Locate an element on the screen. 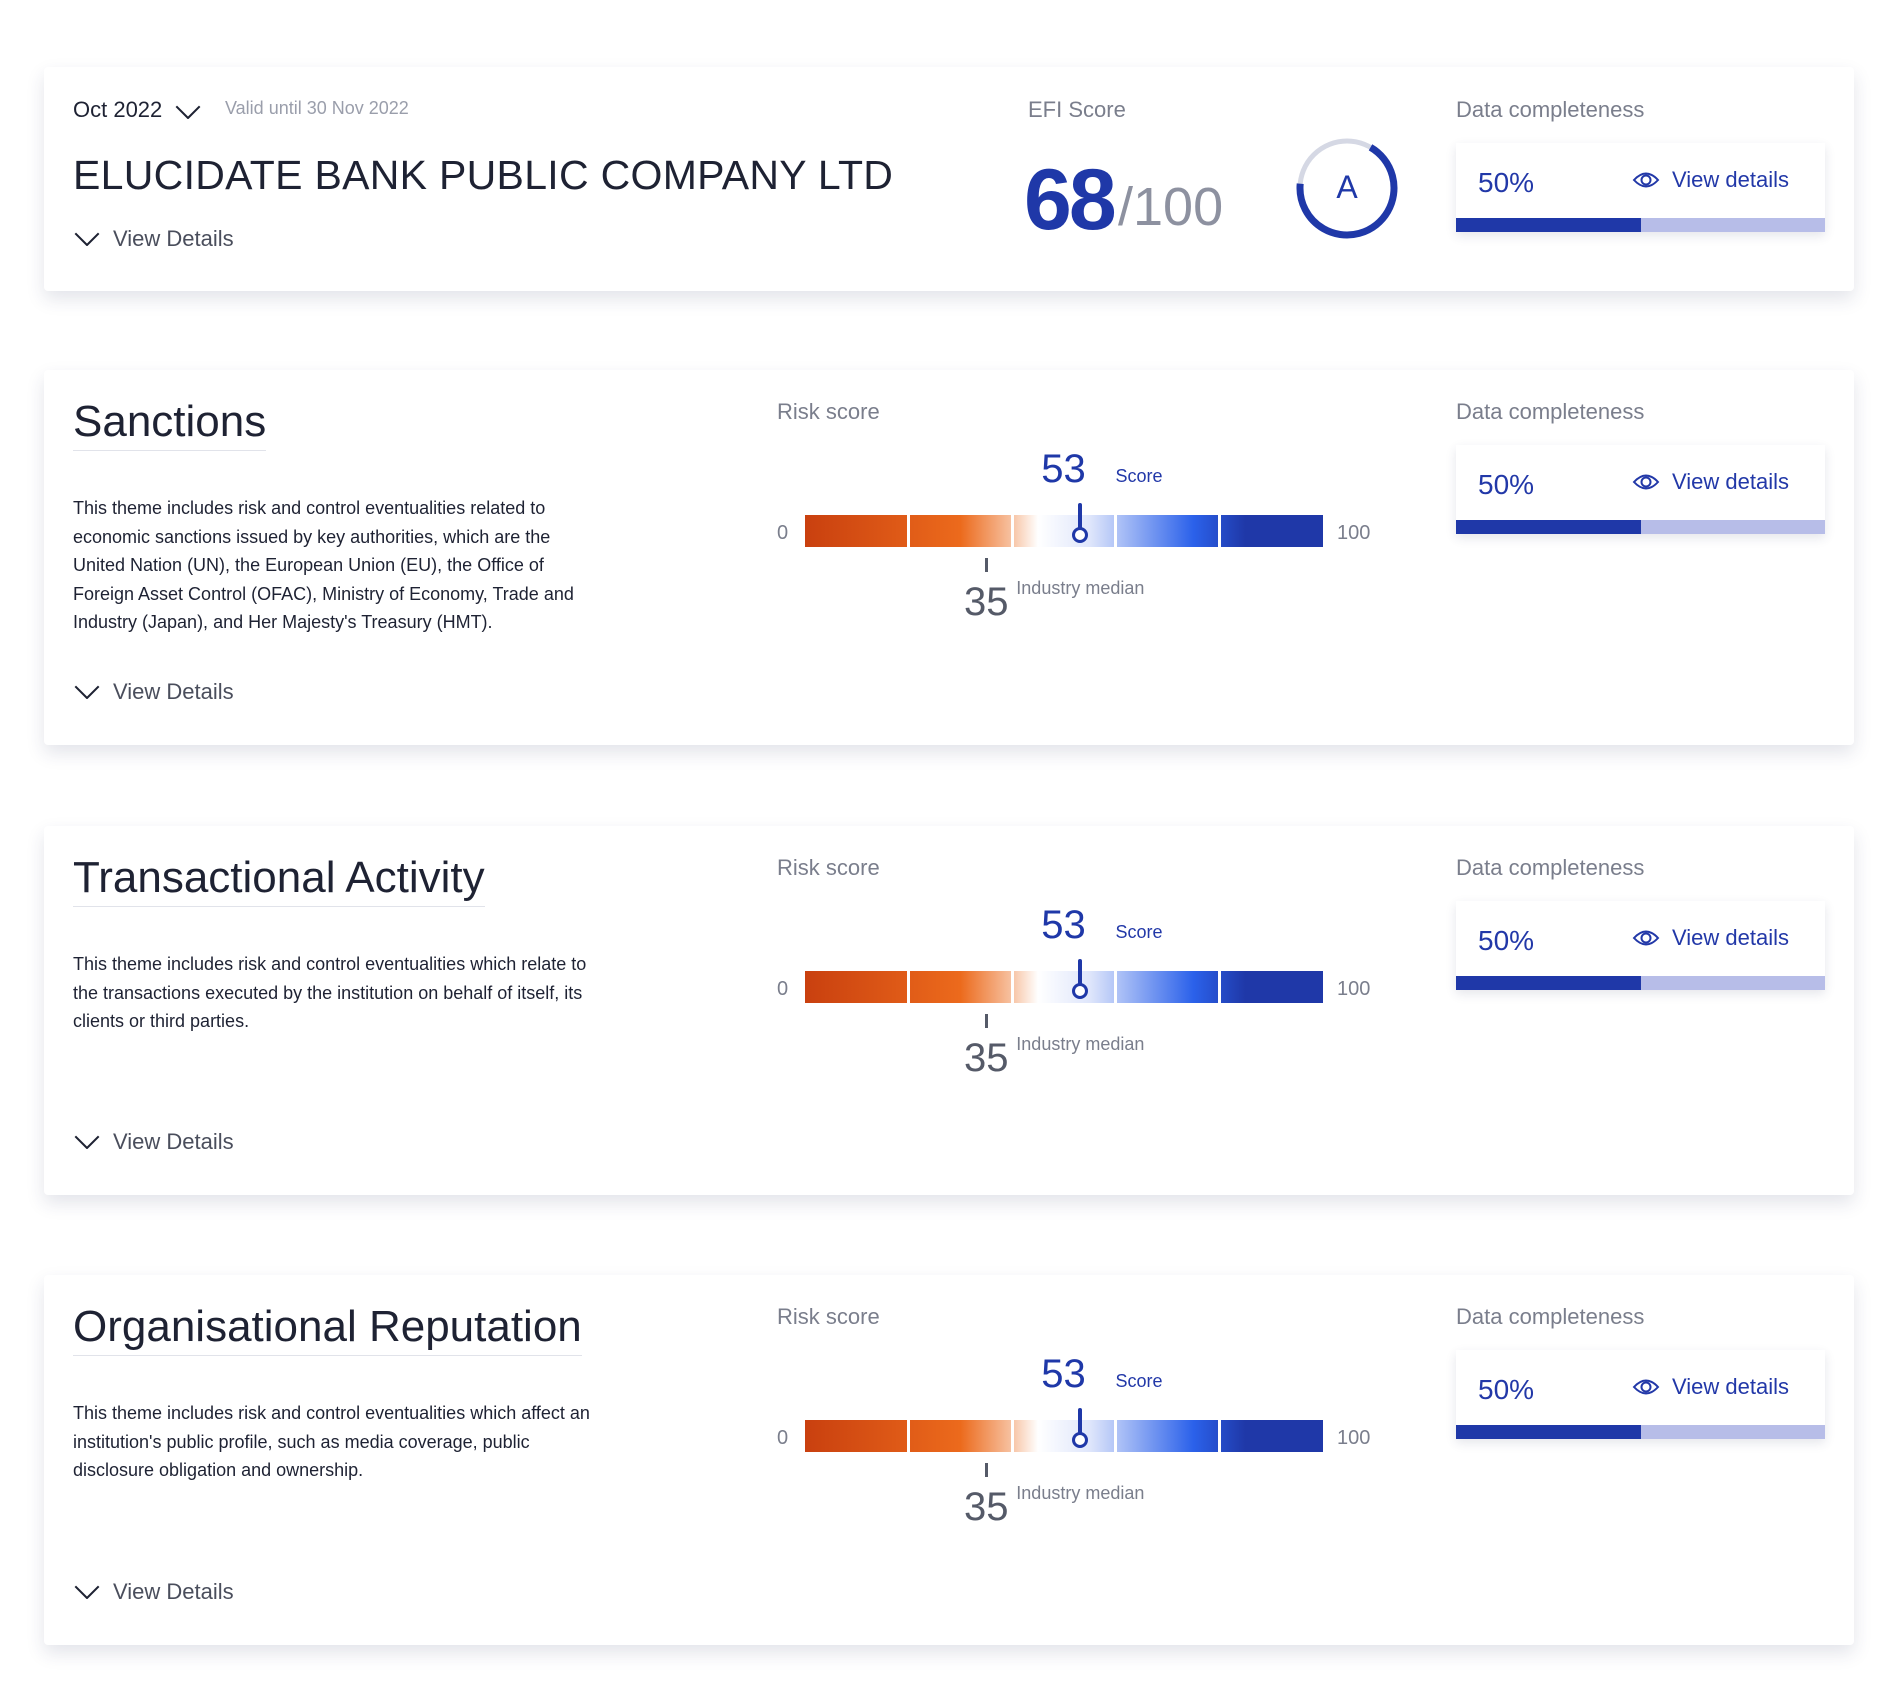  grade: A is located at coordinates (1347, 187).